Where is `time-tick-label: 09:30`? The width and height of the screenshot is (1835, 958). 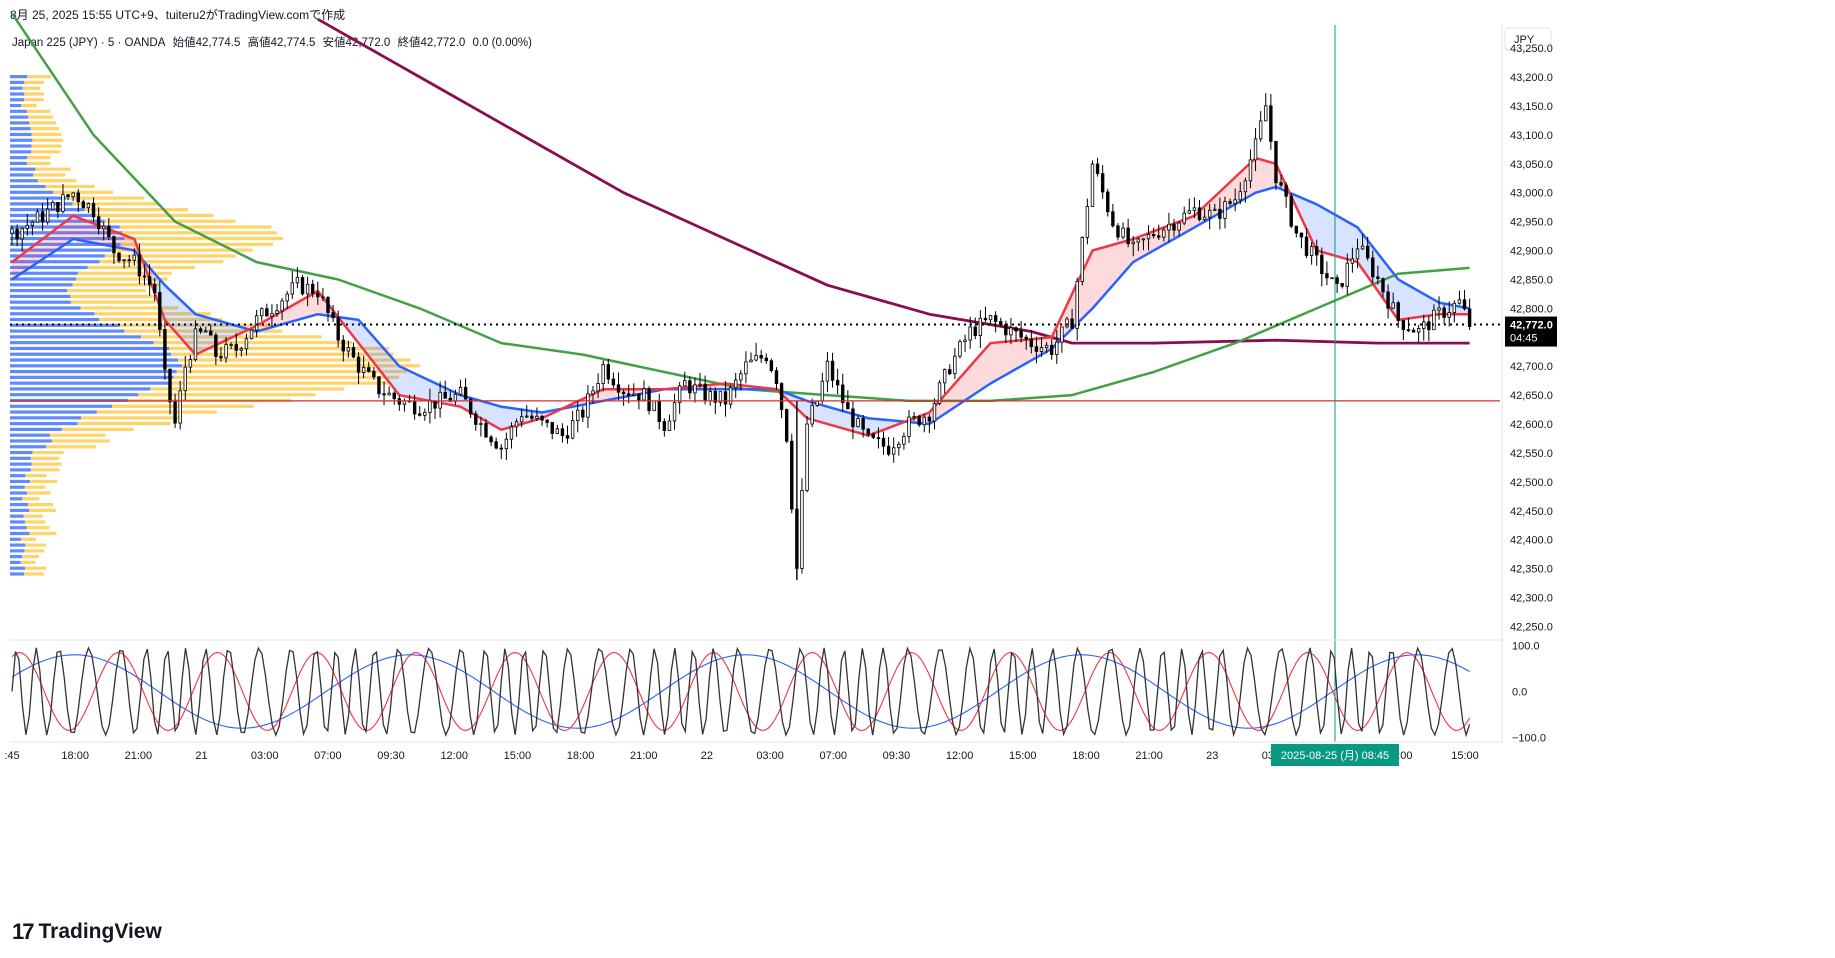
time-tick-label: 09:30 is located at coordinates (391, 756).